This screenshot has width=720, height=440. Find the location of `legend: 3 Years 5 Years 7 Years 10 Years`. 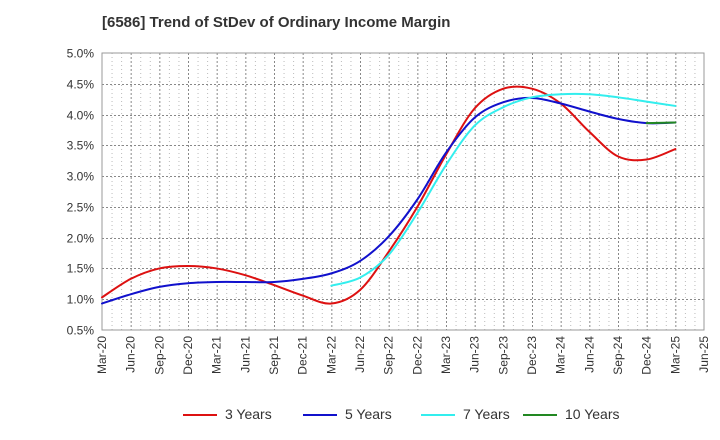

legend: 3 Years 5 Years 7 Years 10 Years is located at coordinates (360, 415).